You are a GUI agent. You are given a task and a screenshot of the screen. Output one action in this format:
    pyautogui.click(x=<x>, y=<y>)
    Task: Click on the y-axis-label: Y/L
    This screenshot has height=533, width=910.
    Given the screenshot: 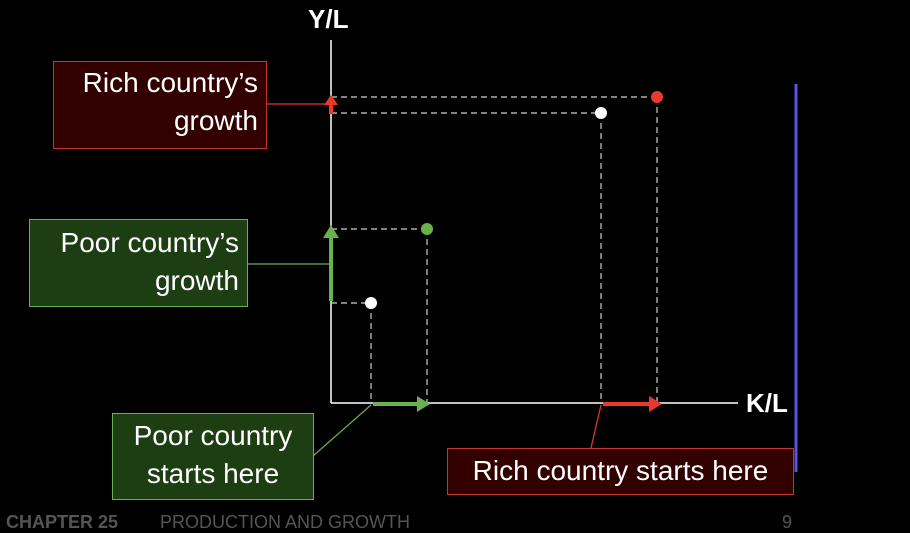 What is the action you would take?
    pyautogui.click(x=328, y=19)
    